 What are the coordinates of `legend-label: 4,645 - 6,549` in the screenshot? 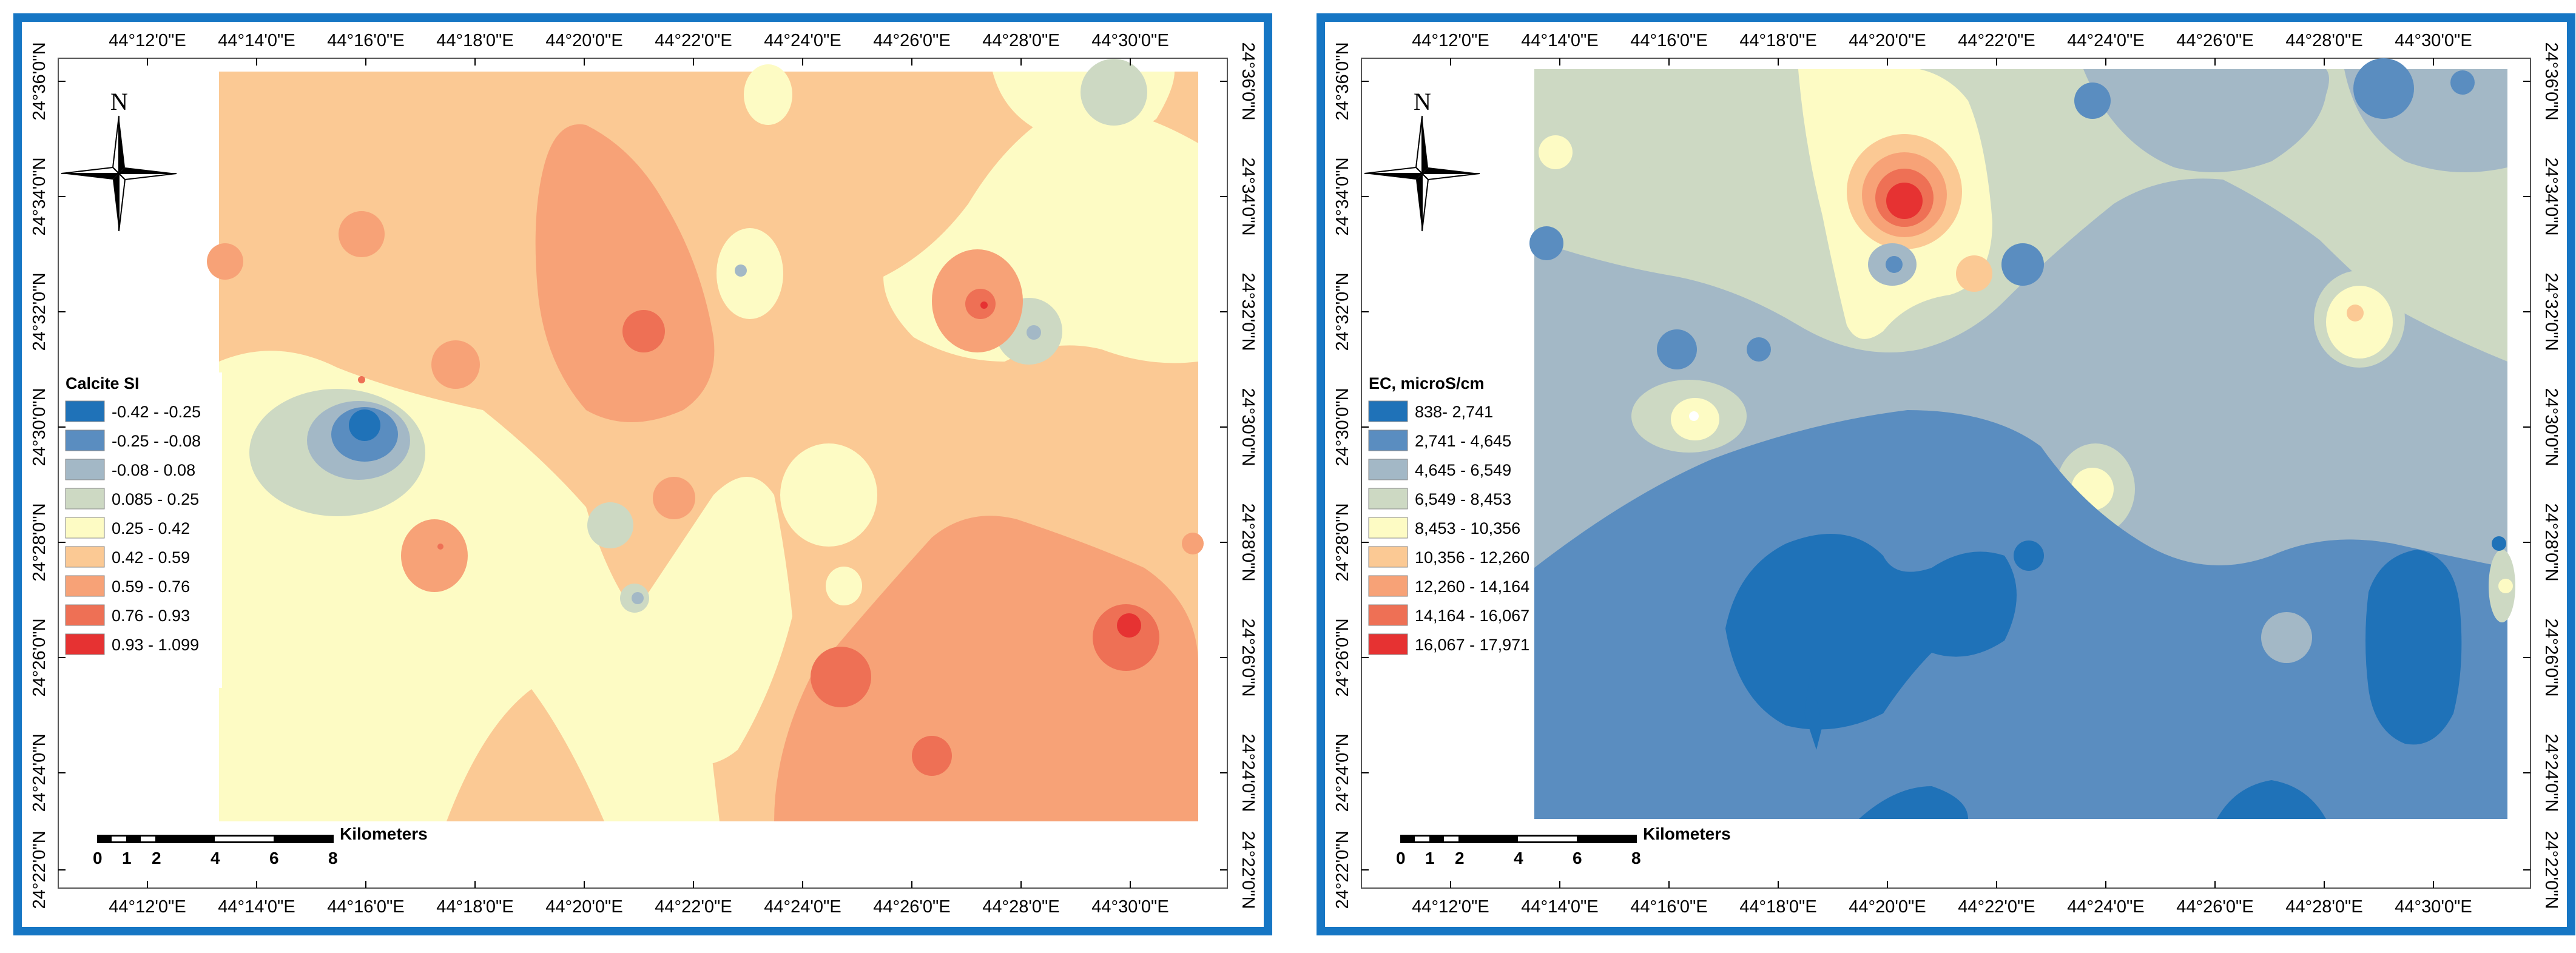 It's located at (1463, 470).